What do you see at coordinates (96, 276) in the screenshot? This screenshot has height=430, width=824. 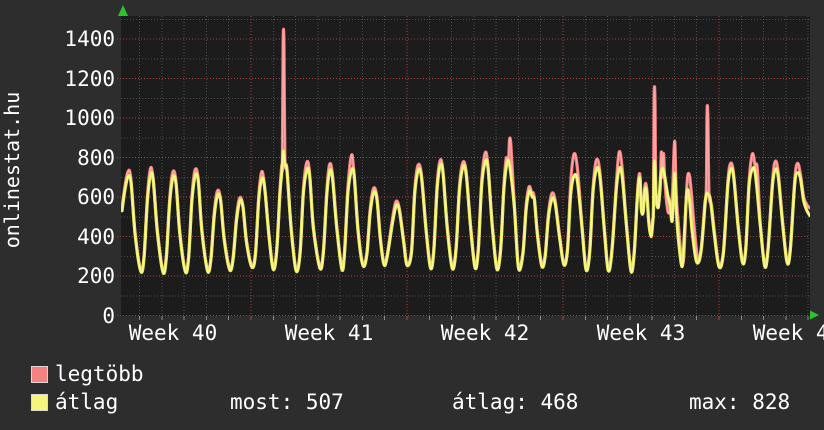 I see `y-tick-label: 200` at bounding box center [96, 276].